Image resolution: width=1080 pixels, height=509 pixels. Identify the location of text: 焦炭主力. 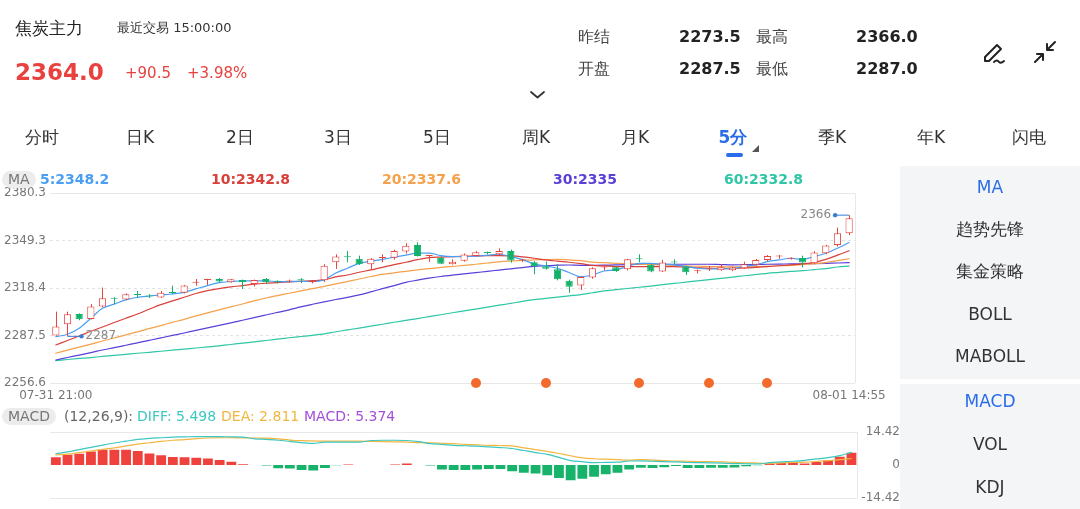
(49, 28).